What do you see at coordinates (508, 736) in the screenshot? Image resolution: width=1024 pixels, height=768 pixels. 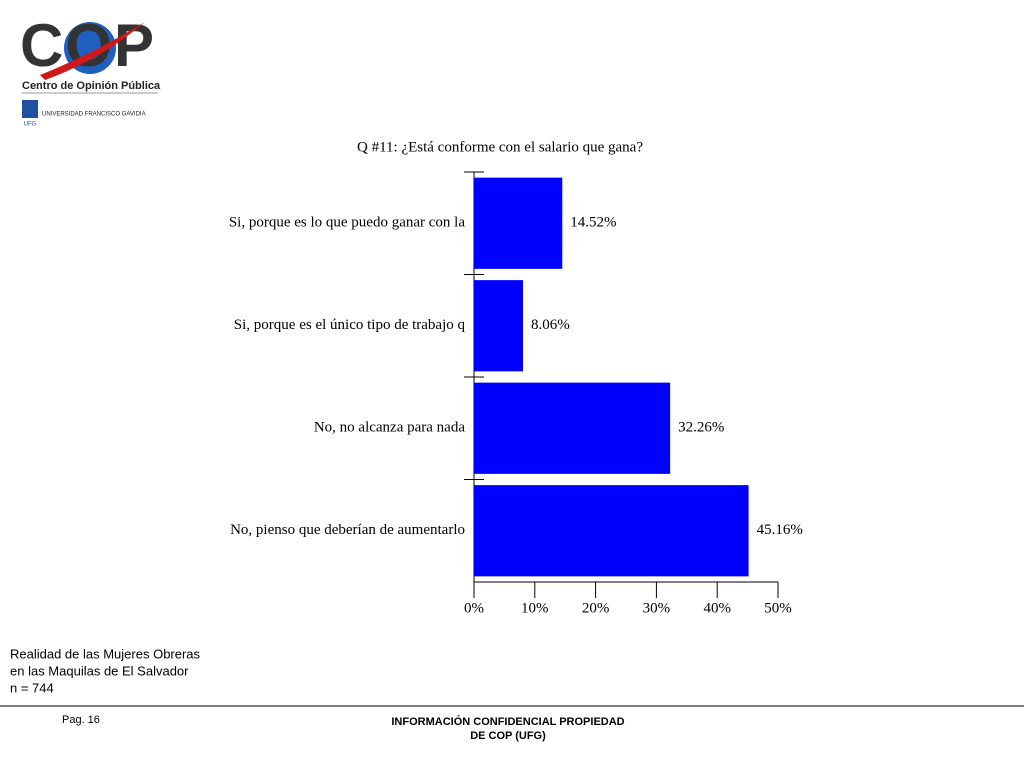 I see `confidential: DE COP (UFG)` at bounding box center [508, 736].